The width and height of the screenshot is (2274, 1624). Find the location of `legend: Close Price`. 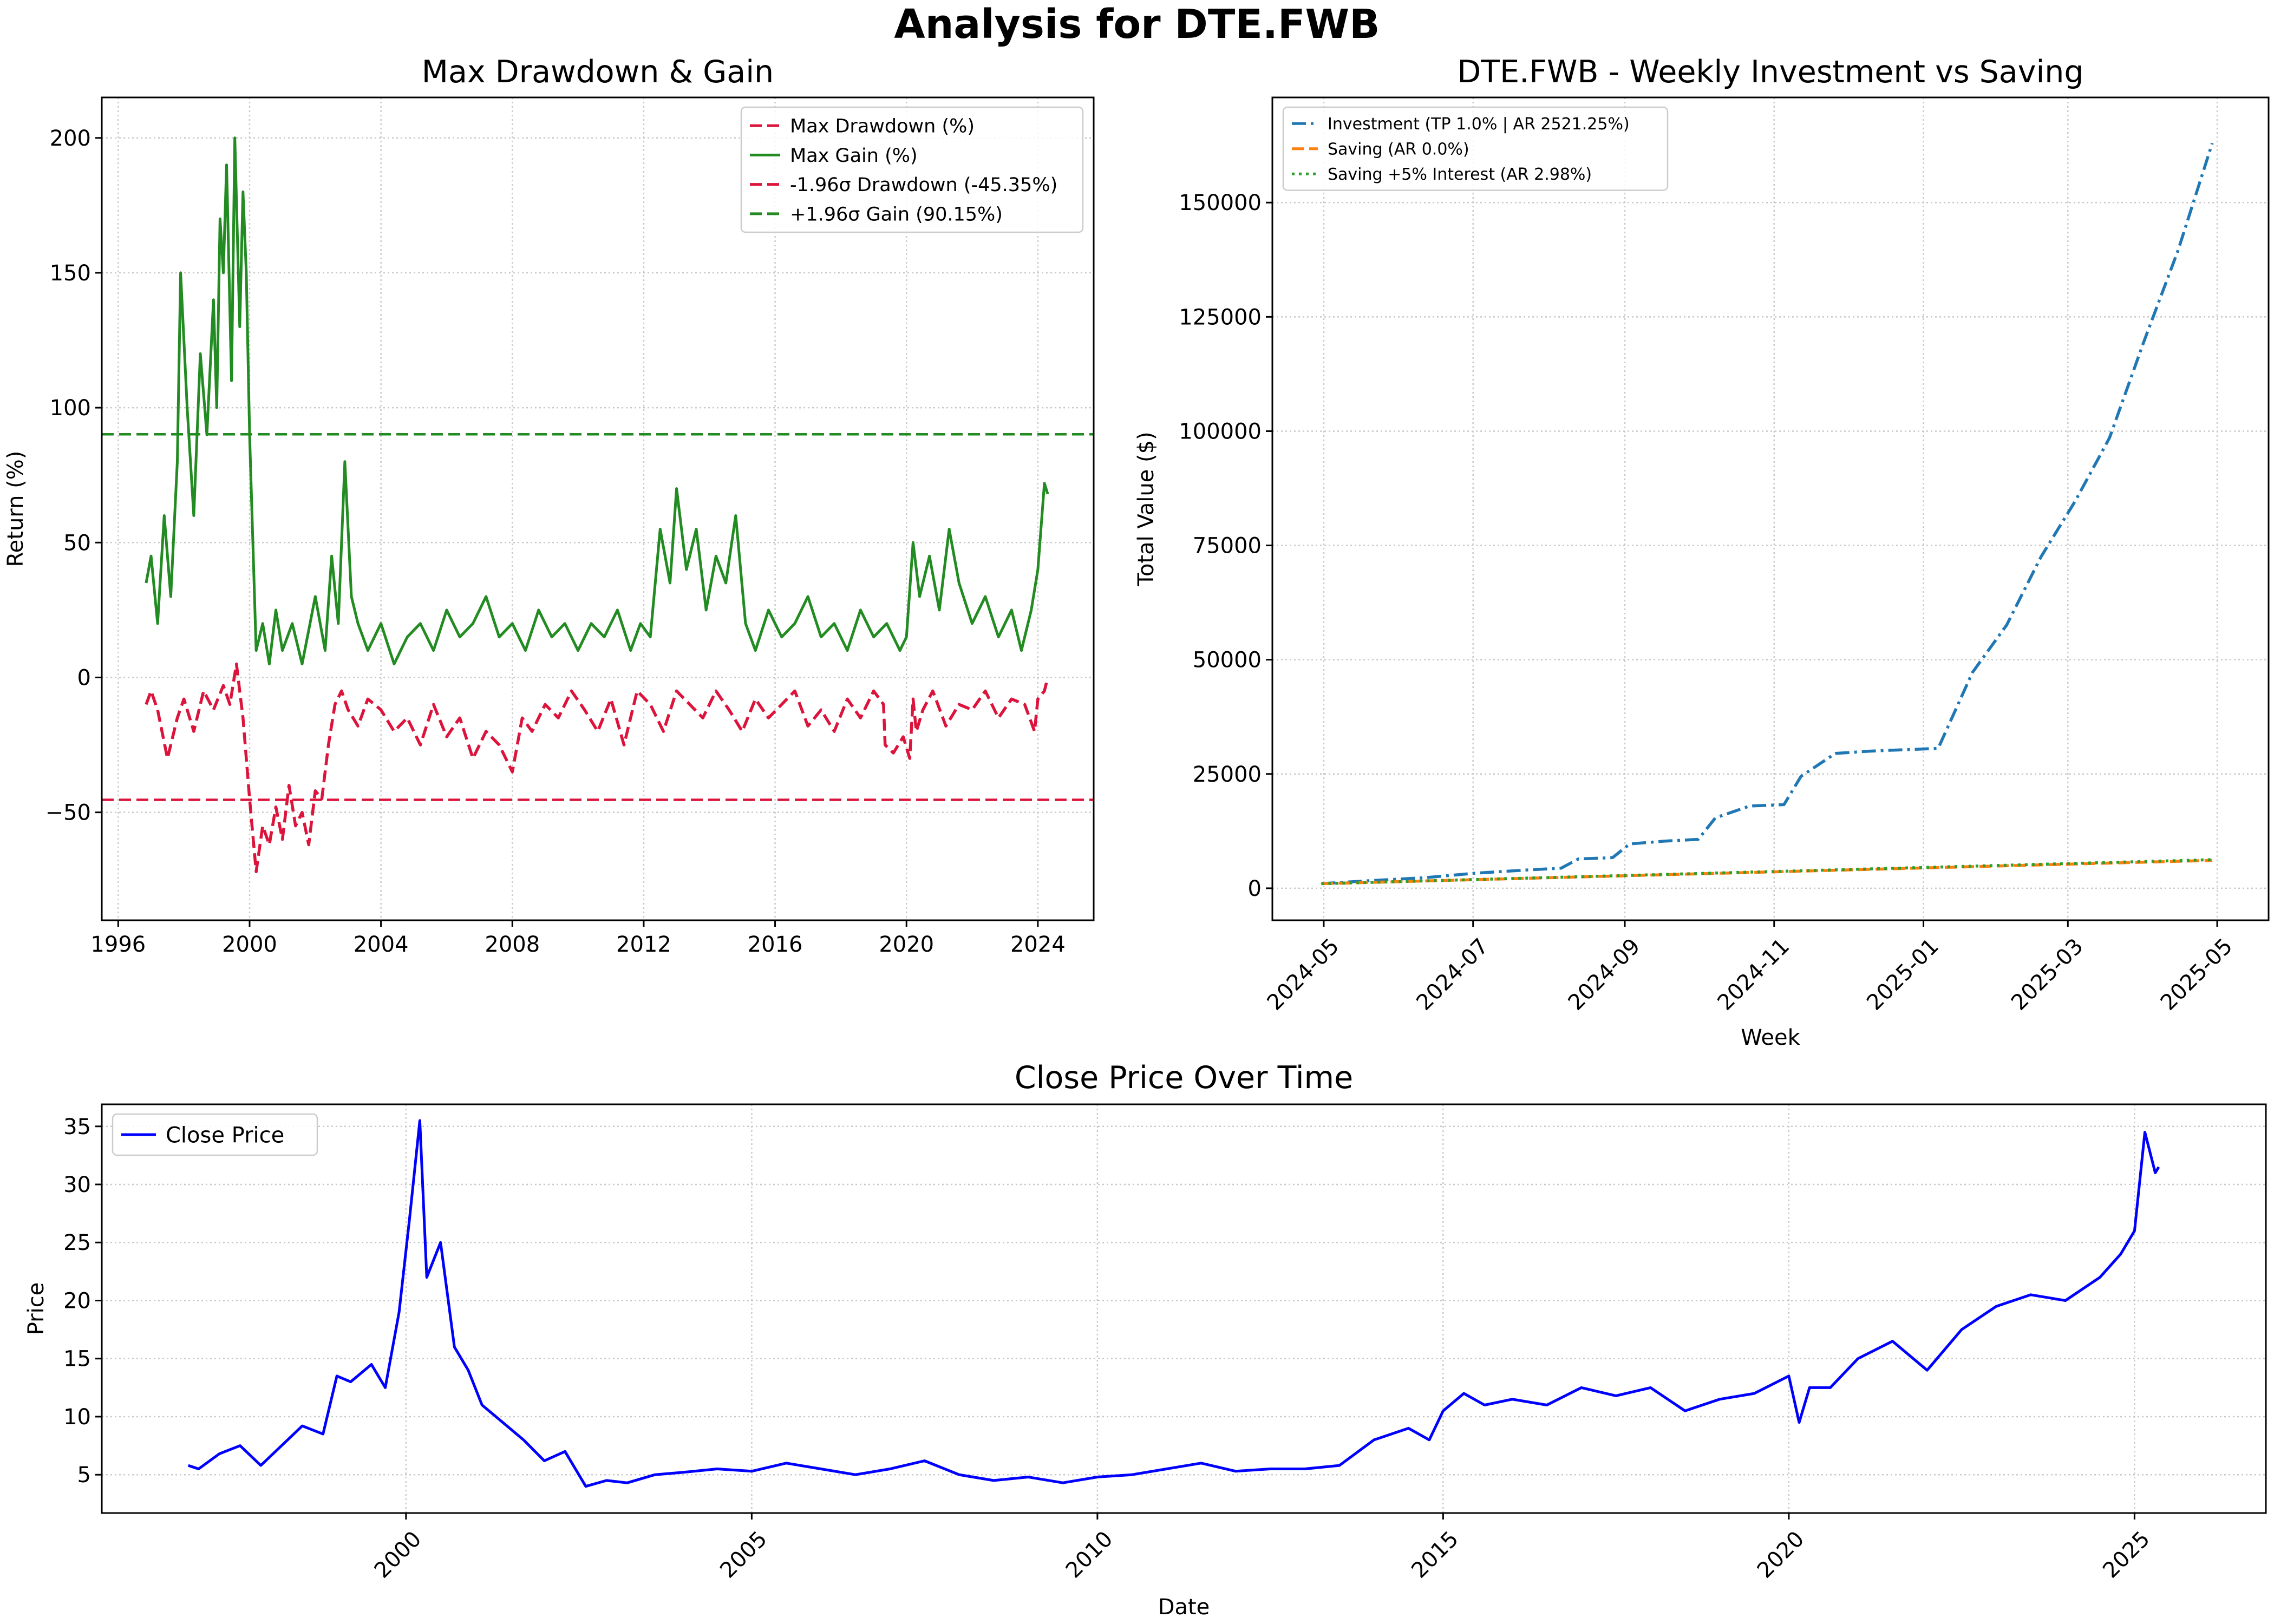

legend: Close Price is located at coordinates (215, 1134).